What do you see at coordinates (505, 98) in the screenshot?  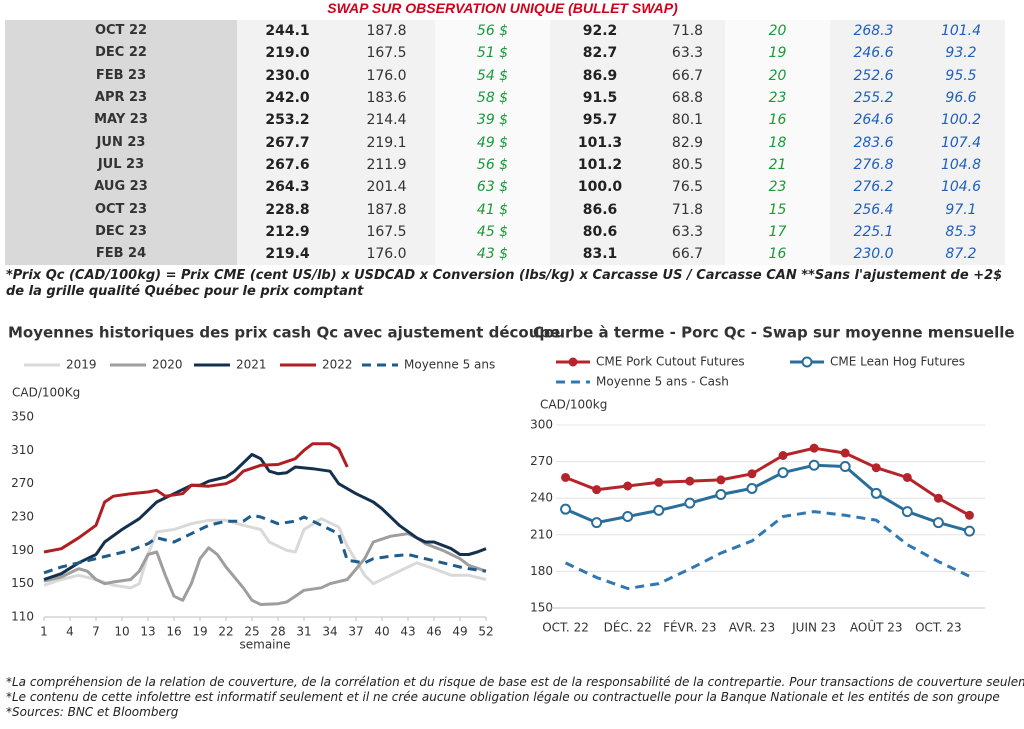 I see `table-row: APR 23 242.0 183.6 58 $91.5 68.8 23 255.2 96.6` at bounding box center [505, 98].